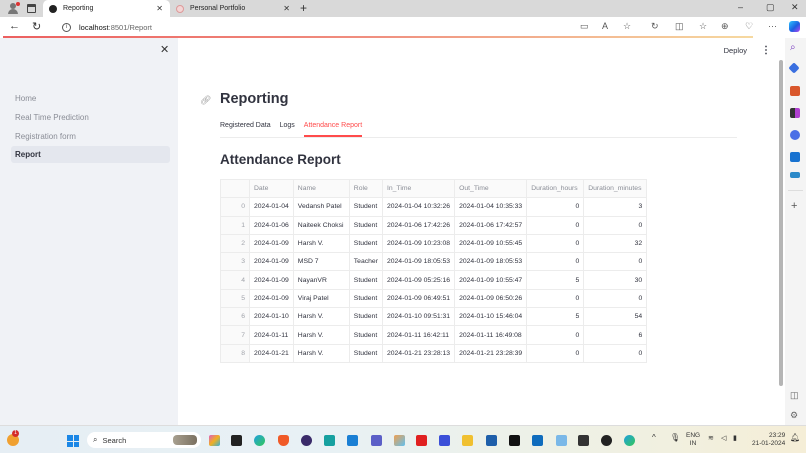  Describe the element at coordinates (724, 438) in the screenshot. I see `volume-icon: ◁` at that location.